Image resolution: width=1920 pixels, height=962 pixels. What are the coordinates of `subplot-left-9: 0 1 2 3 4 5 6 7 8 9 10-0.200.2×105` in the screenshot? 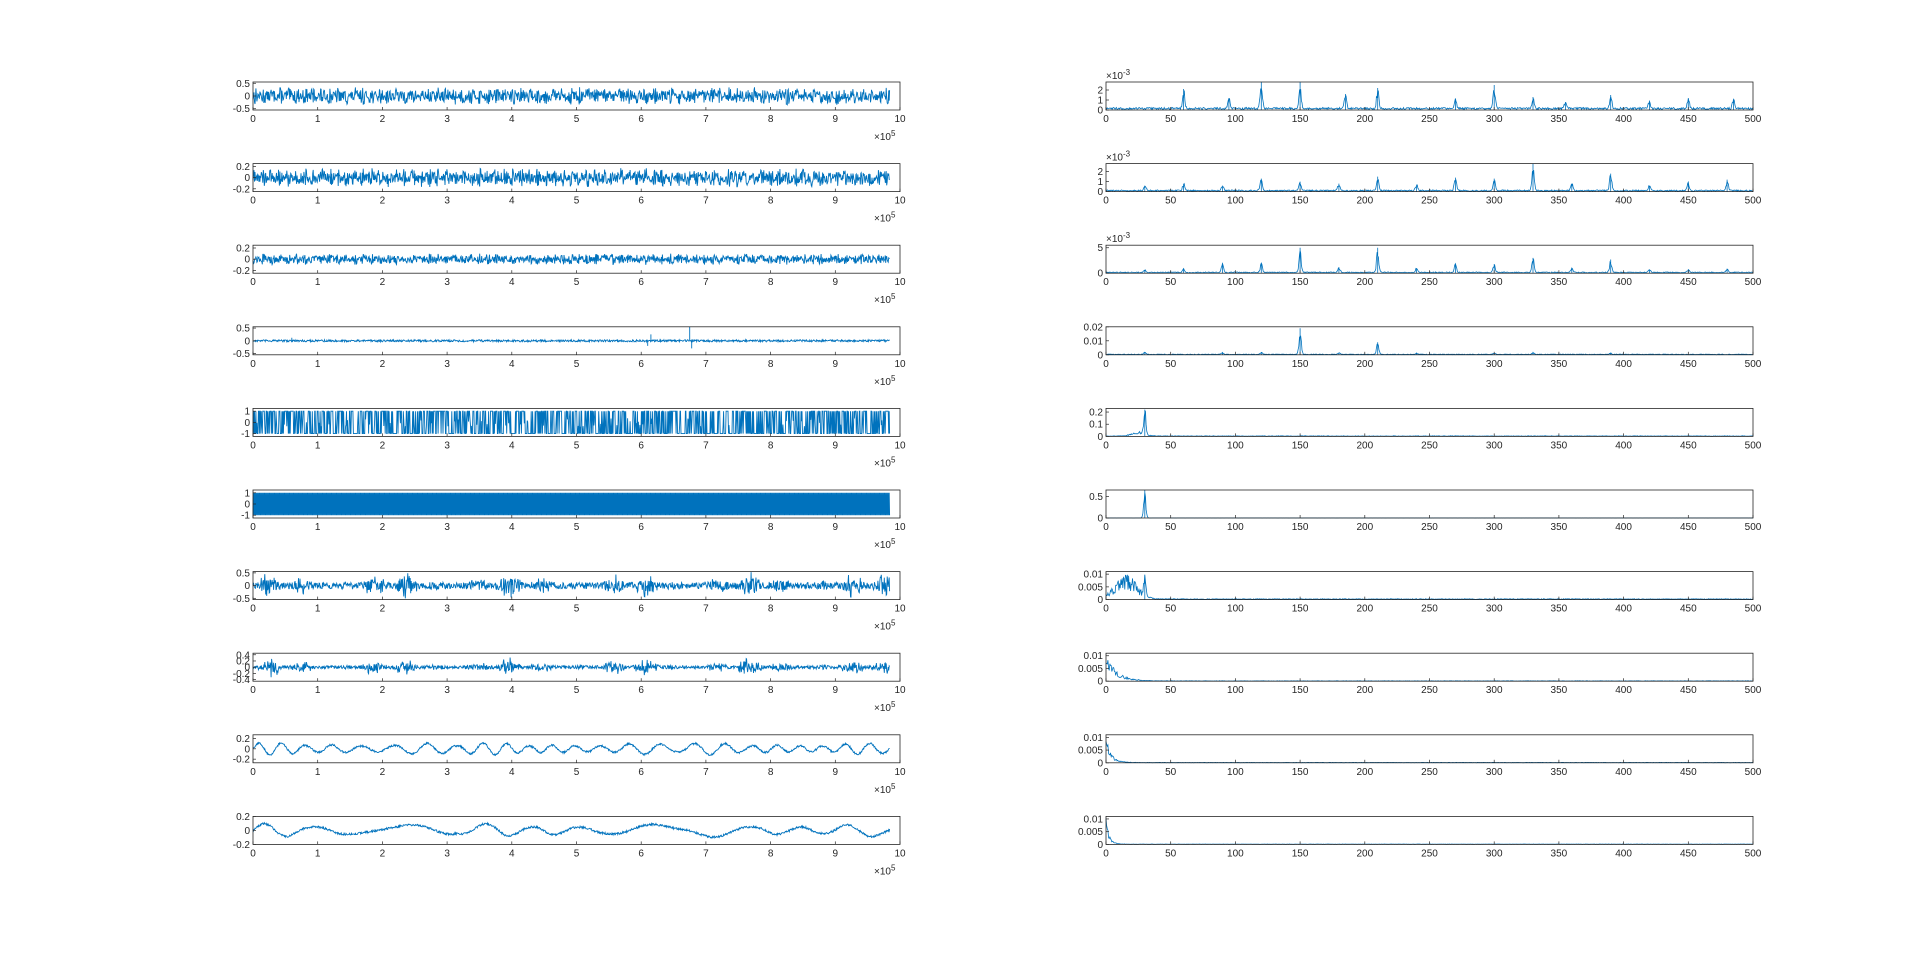 It's located at (569, 765).